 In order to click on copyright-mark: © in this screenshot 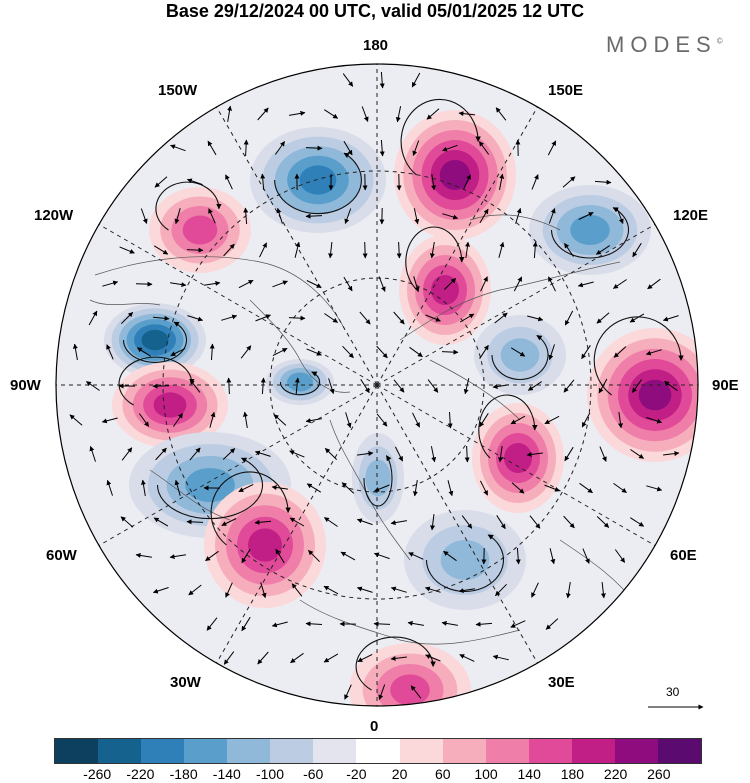, I will do `click(719, 41)`.